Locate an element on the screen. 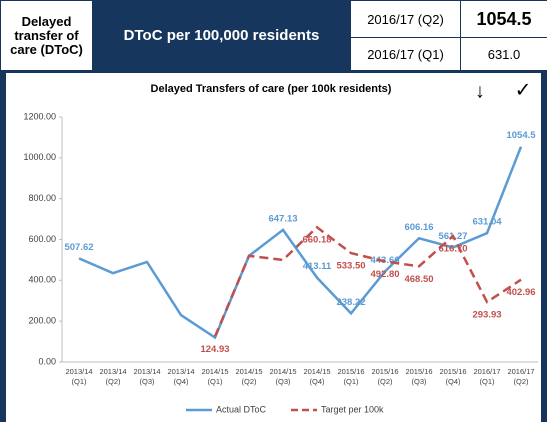  y-tick-label: 800.00 is located at coordinates (42, 198).